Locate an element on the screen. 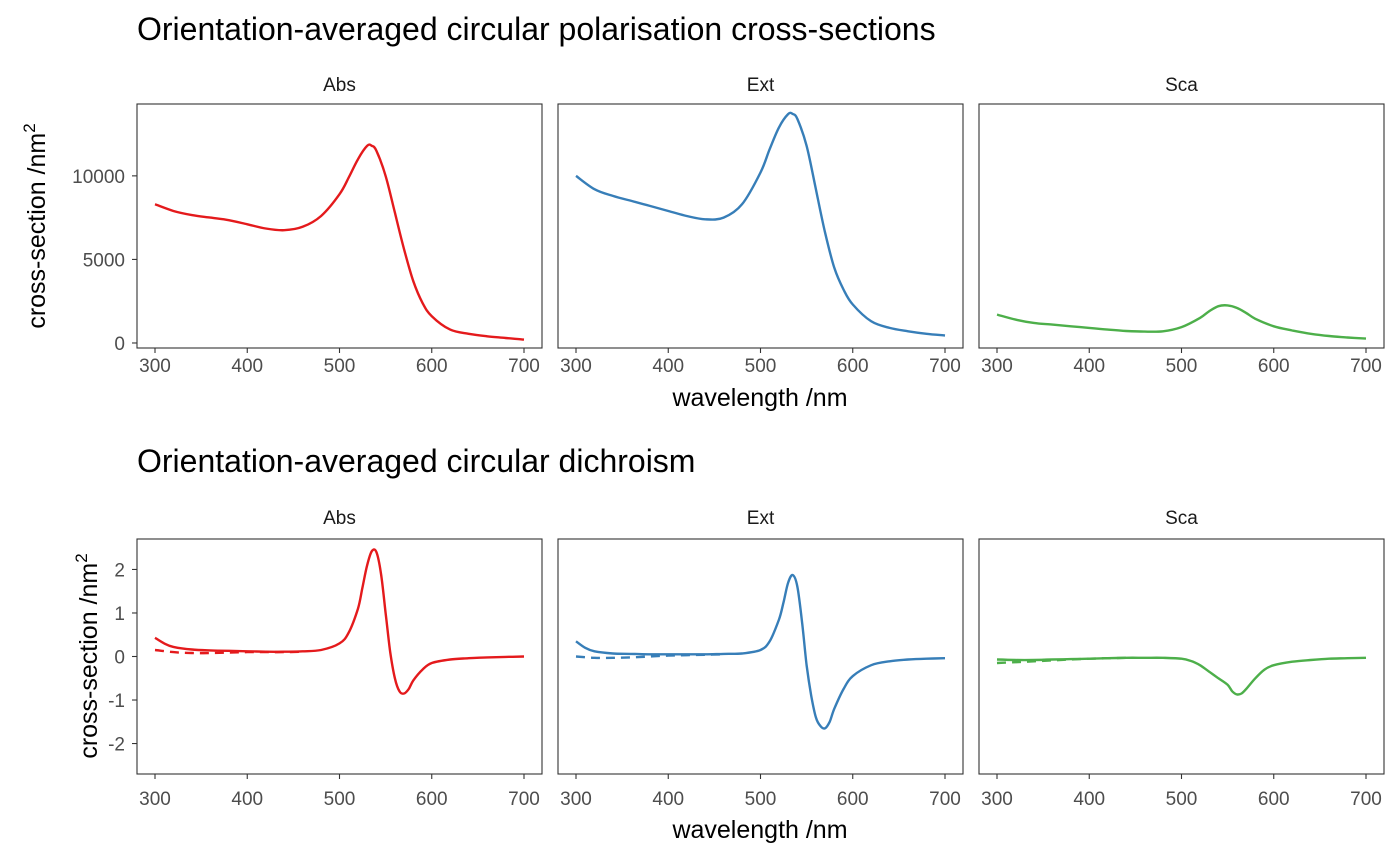  y-tick-label: -1 is located at coordinates (116, 701).